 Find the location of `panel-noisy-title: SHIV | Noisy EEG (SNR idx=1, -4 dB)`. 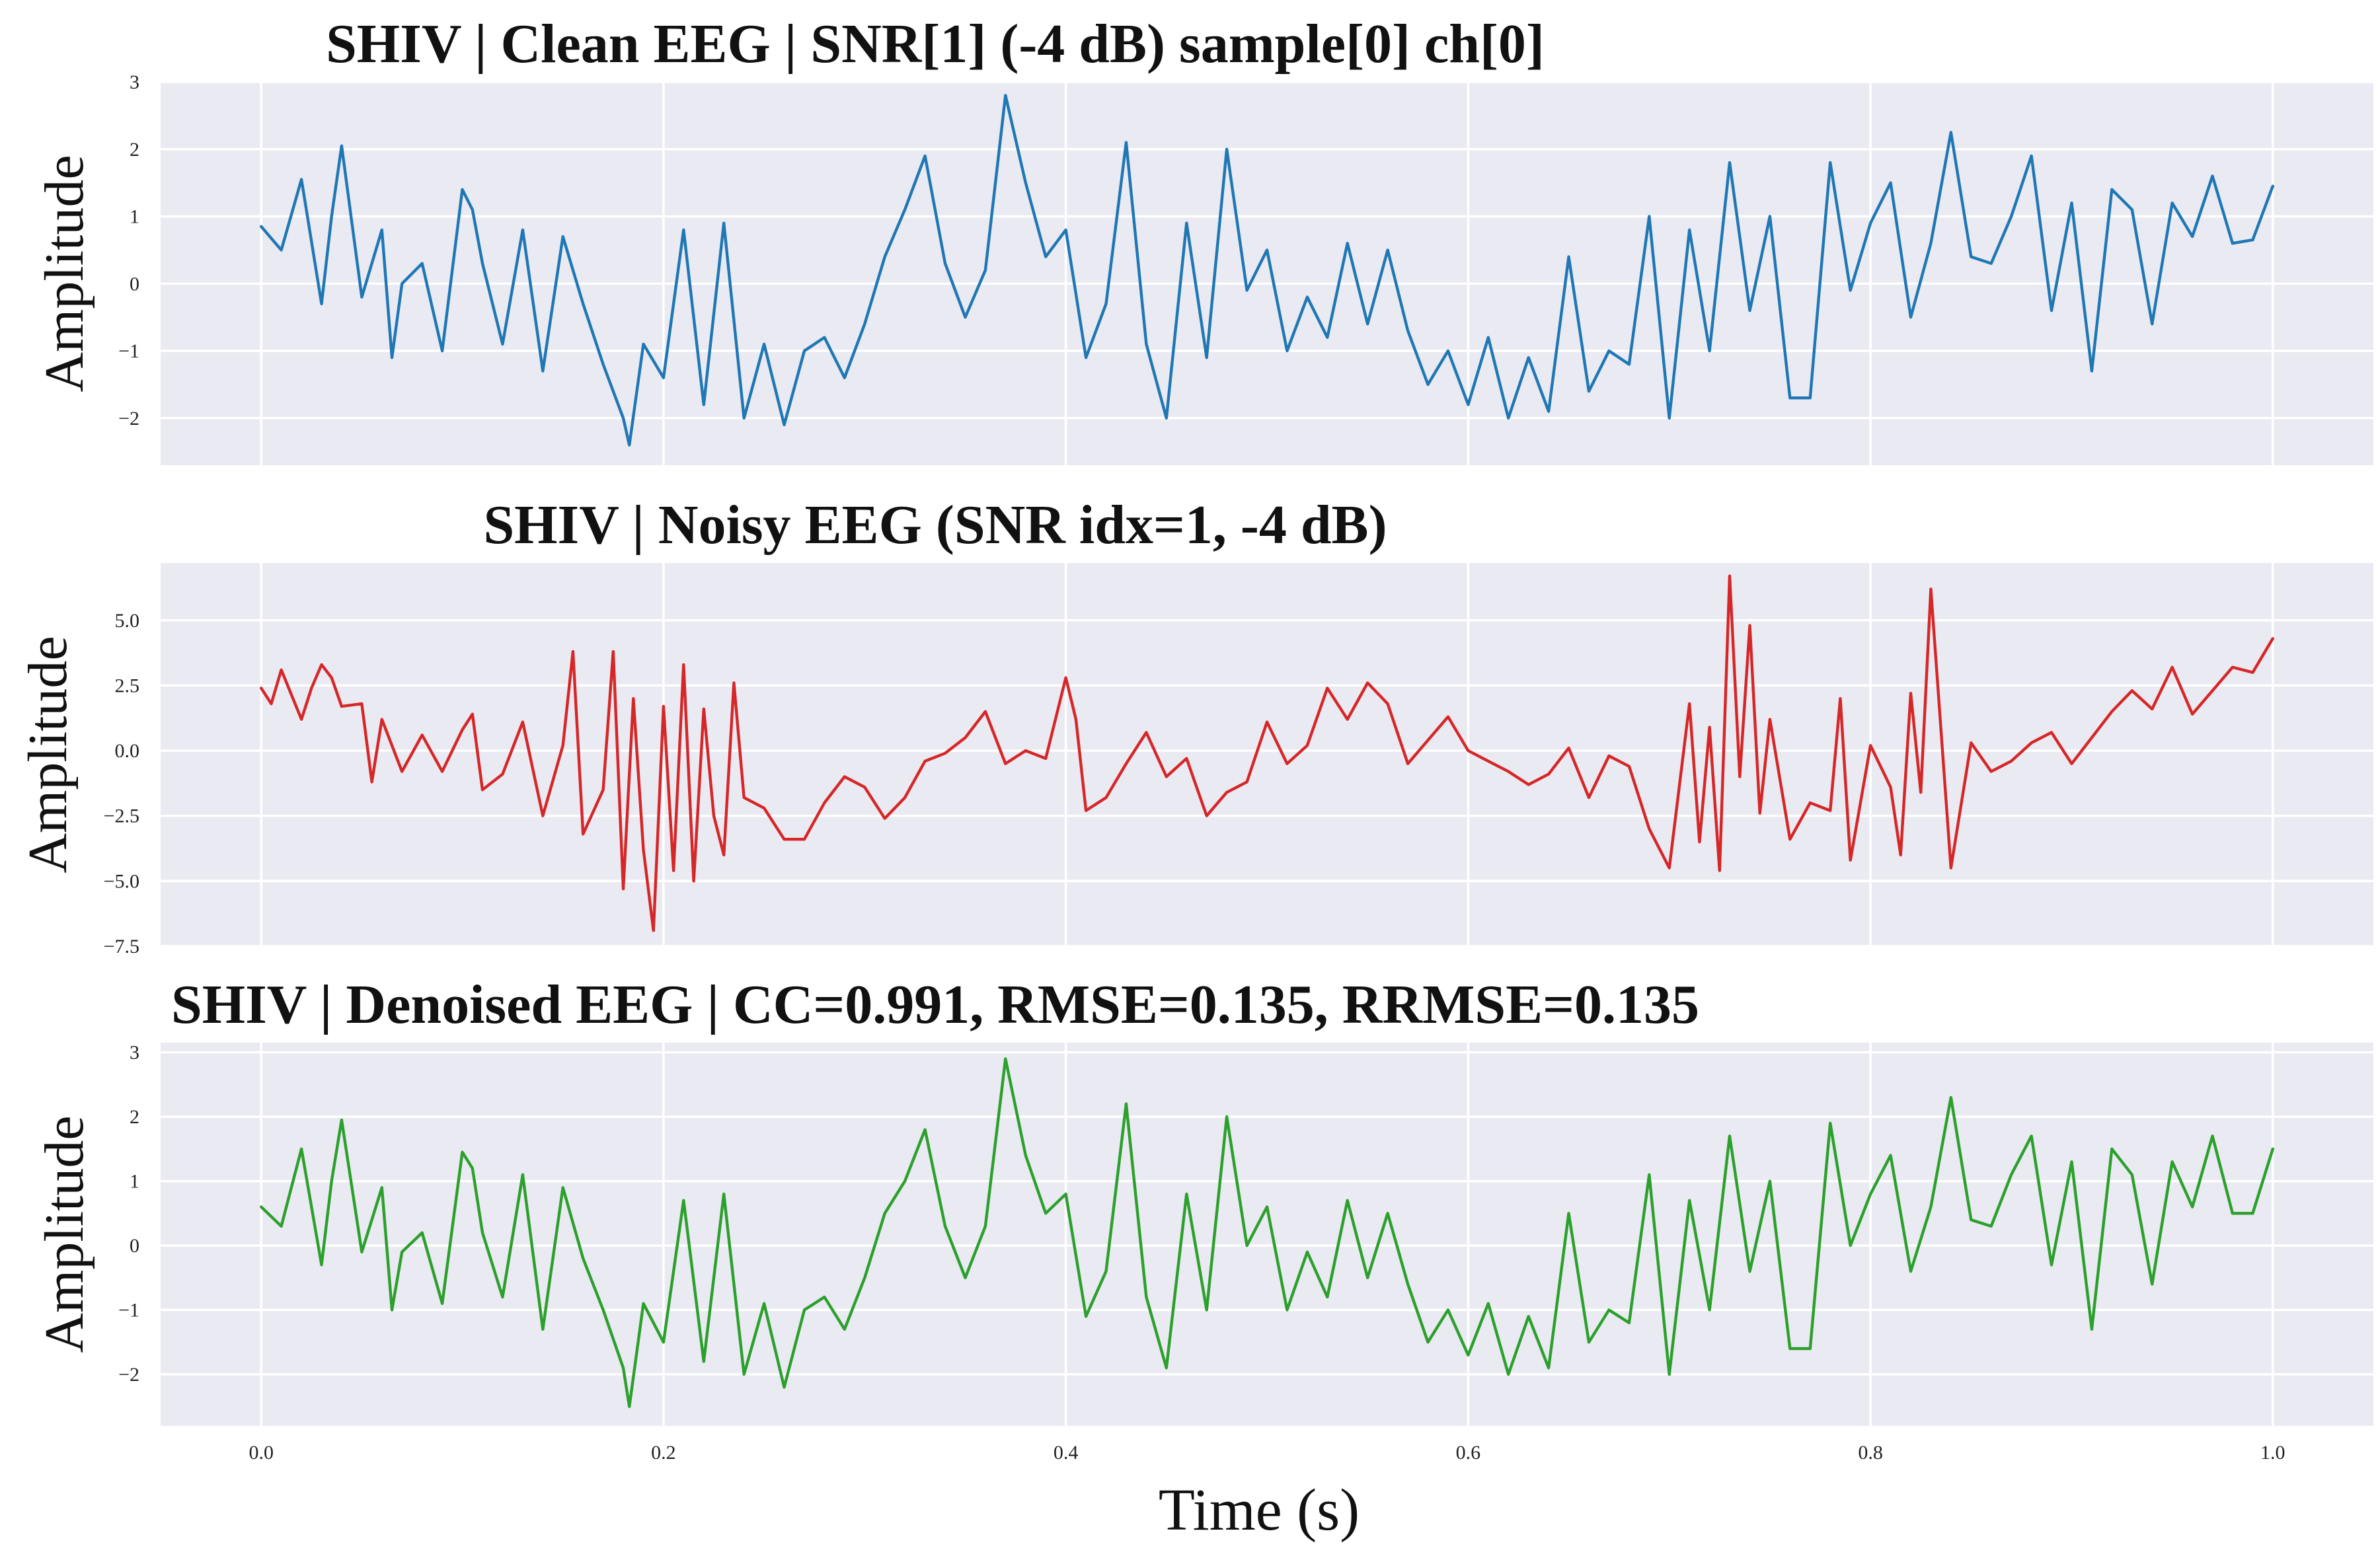

panel-noisy-title: SHIV | Noisy EEG (SNR idx=1, -4 dB) is located at coordinates (935, 525).